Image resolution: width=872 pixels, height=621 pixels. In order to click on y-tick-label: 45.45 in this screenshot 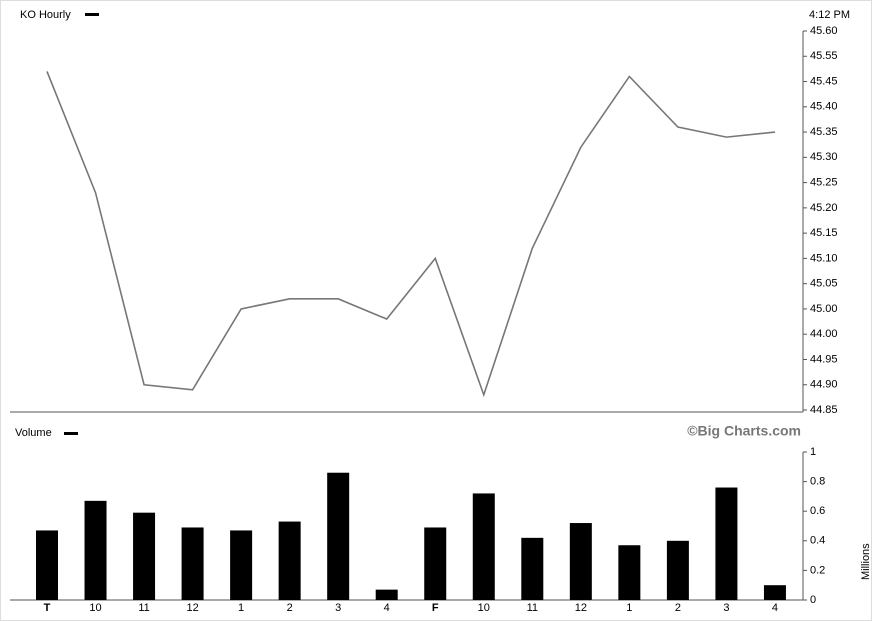, I will do `click(824, 81)`.